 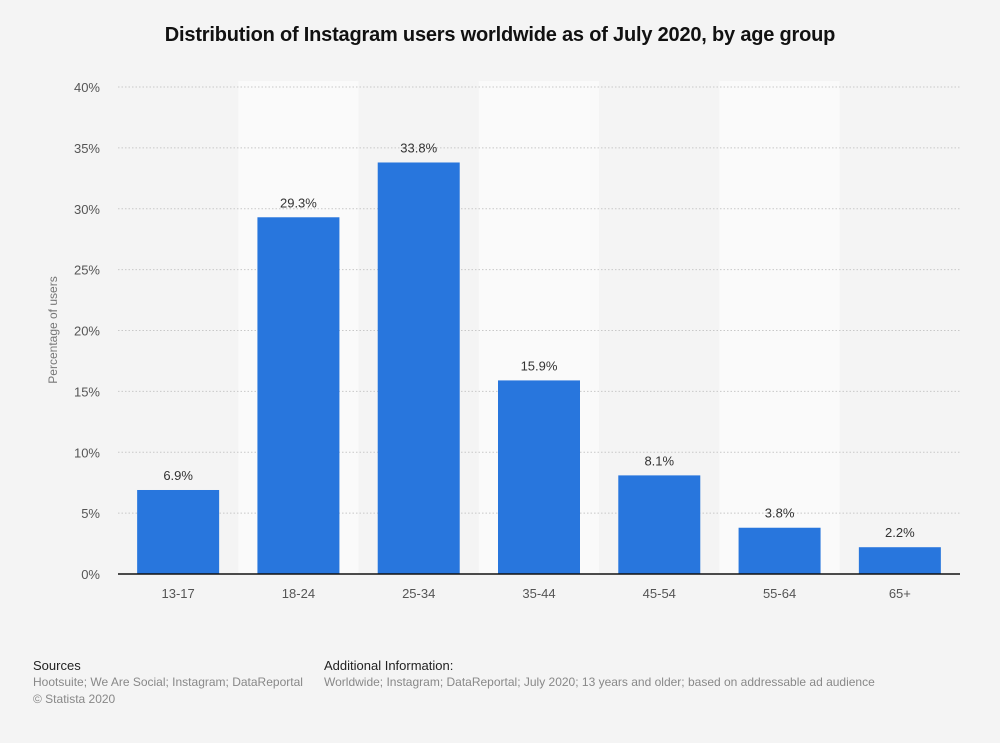 I want to click on data-label: 33.8%, so click(x=418, y=147).